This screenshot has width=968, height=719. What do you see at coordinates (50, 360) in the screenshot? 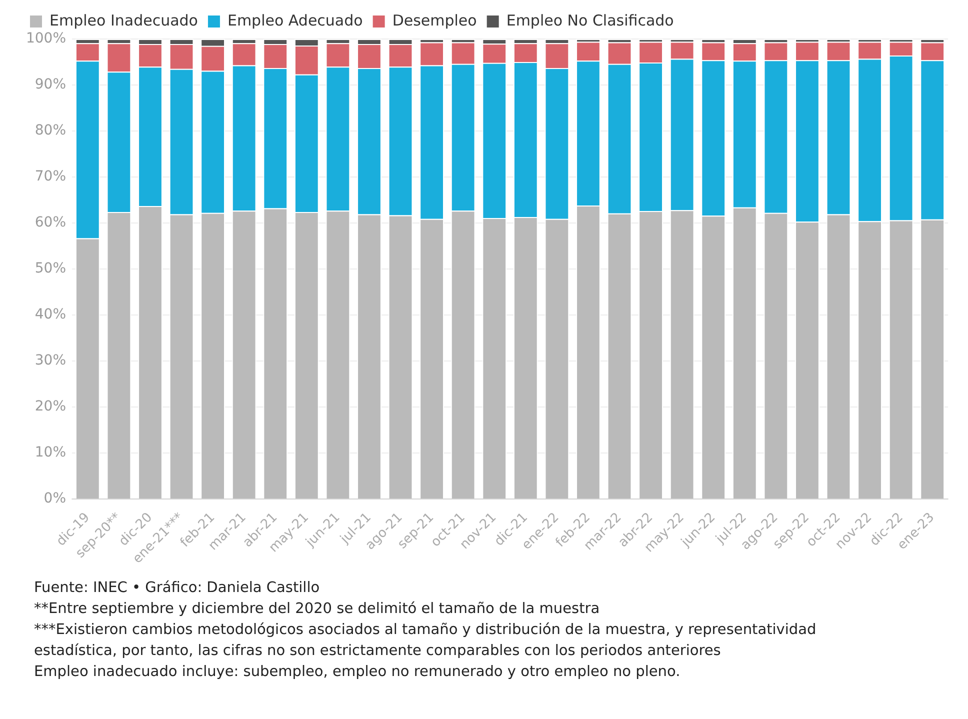
I see `y-tick-label: 30%` at bounding box center [50, 360].